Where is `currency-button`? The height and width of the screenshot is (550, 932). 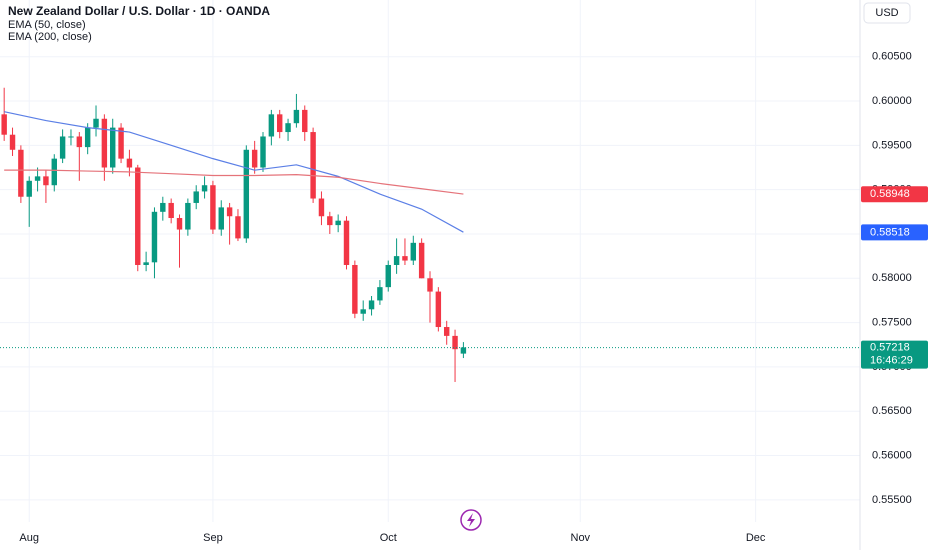 currency-button is located at coordinates (887, 13).